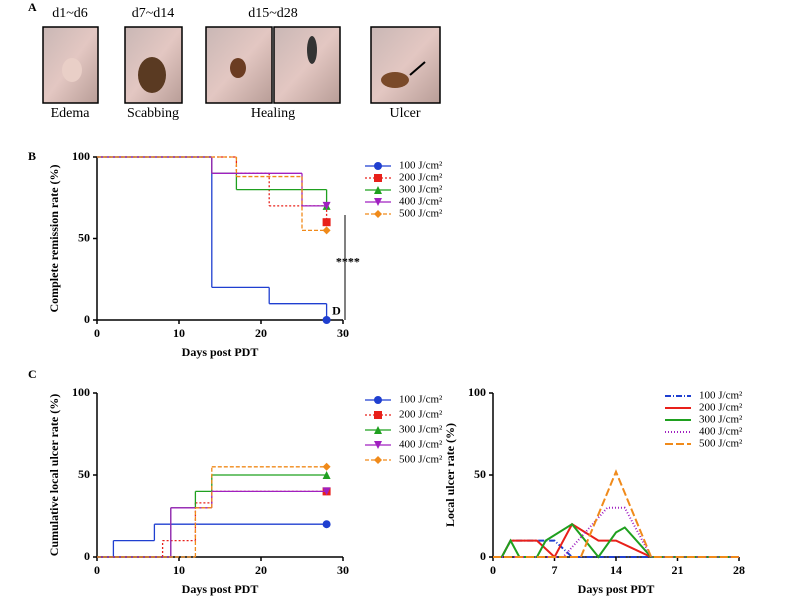 The image size is (806, 614). I want to click on annotation: ****, so click(348, 262).